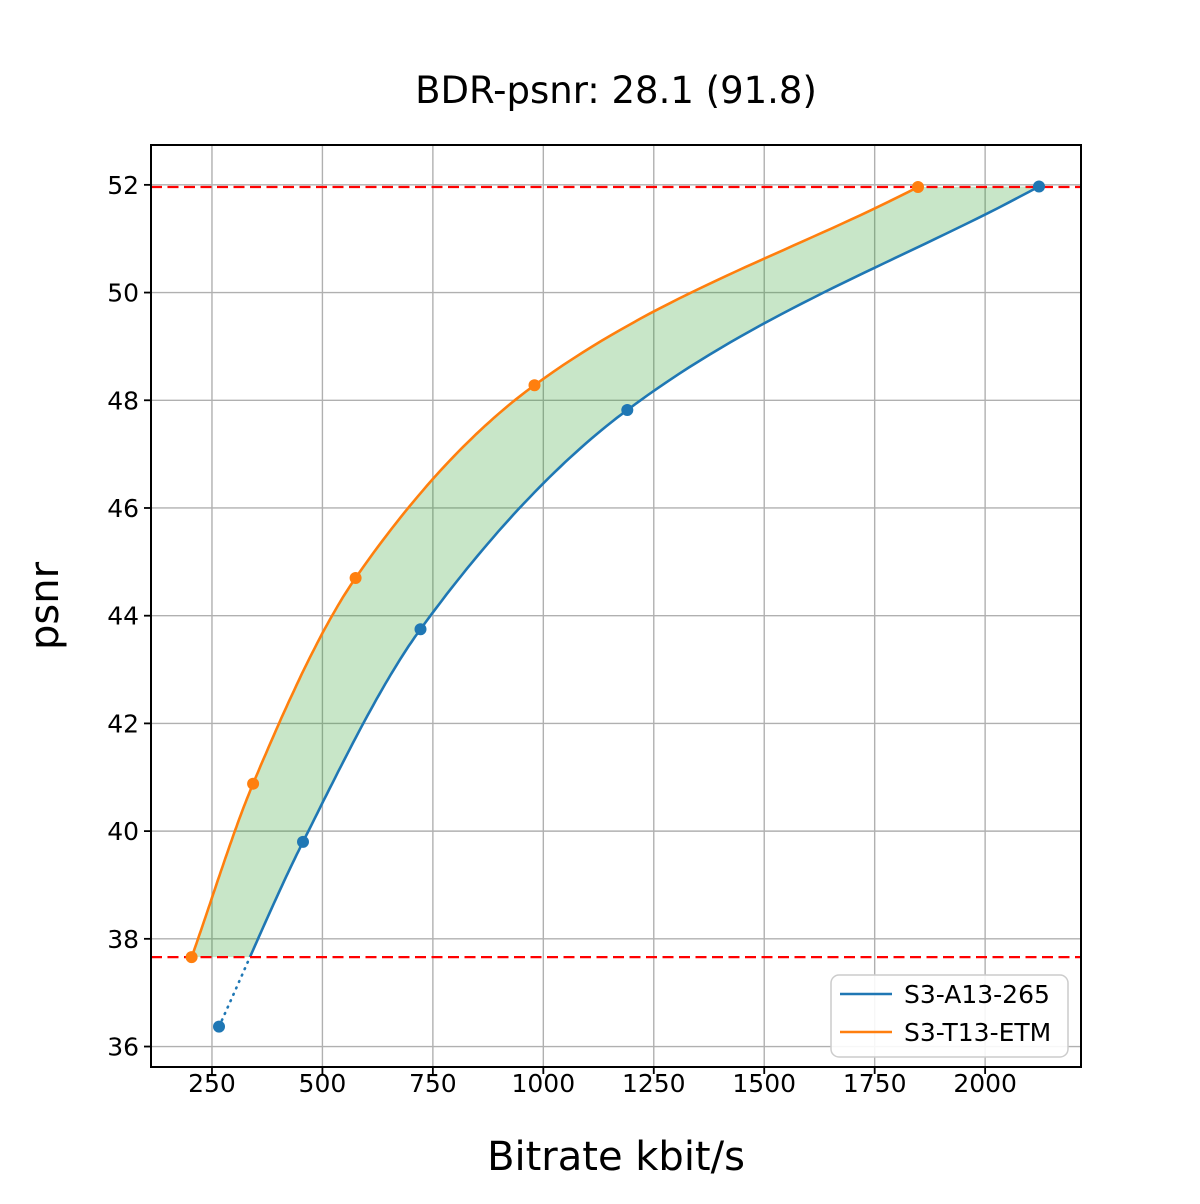 The image size is (1200, 1204). What do you see at coordinates (654, 1083) in the screenshot?
I see `x-tick-label-1250: 1250` at bounding box center [654, 1083].